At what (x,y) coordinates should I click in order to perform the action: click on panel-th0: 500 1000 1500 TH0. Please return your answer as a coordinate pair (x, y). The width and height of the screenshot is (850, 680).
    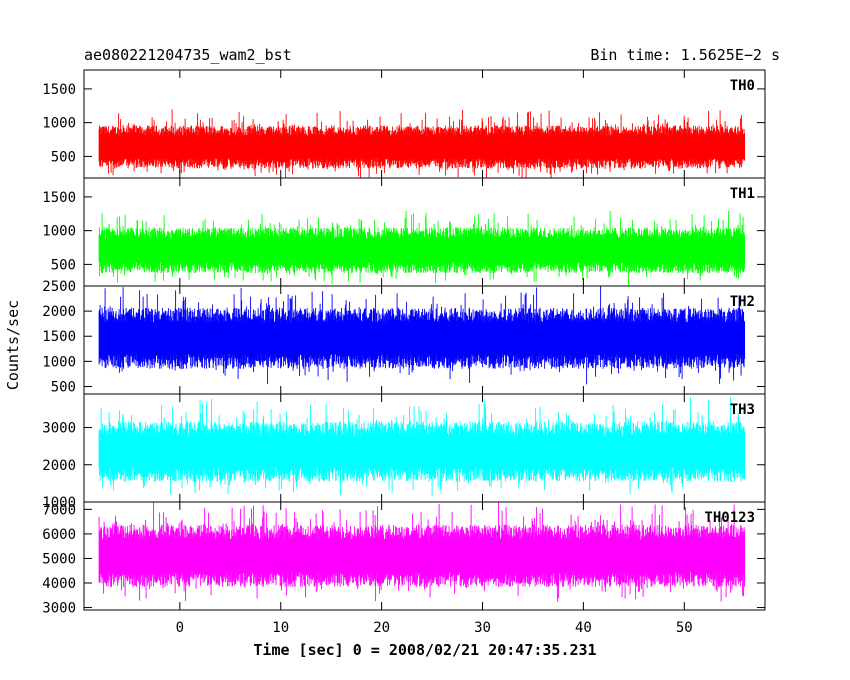
    Looking at the image, I should click on (404, 124).